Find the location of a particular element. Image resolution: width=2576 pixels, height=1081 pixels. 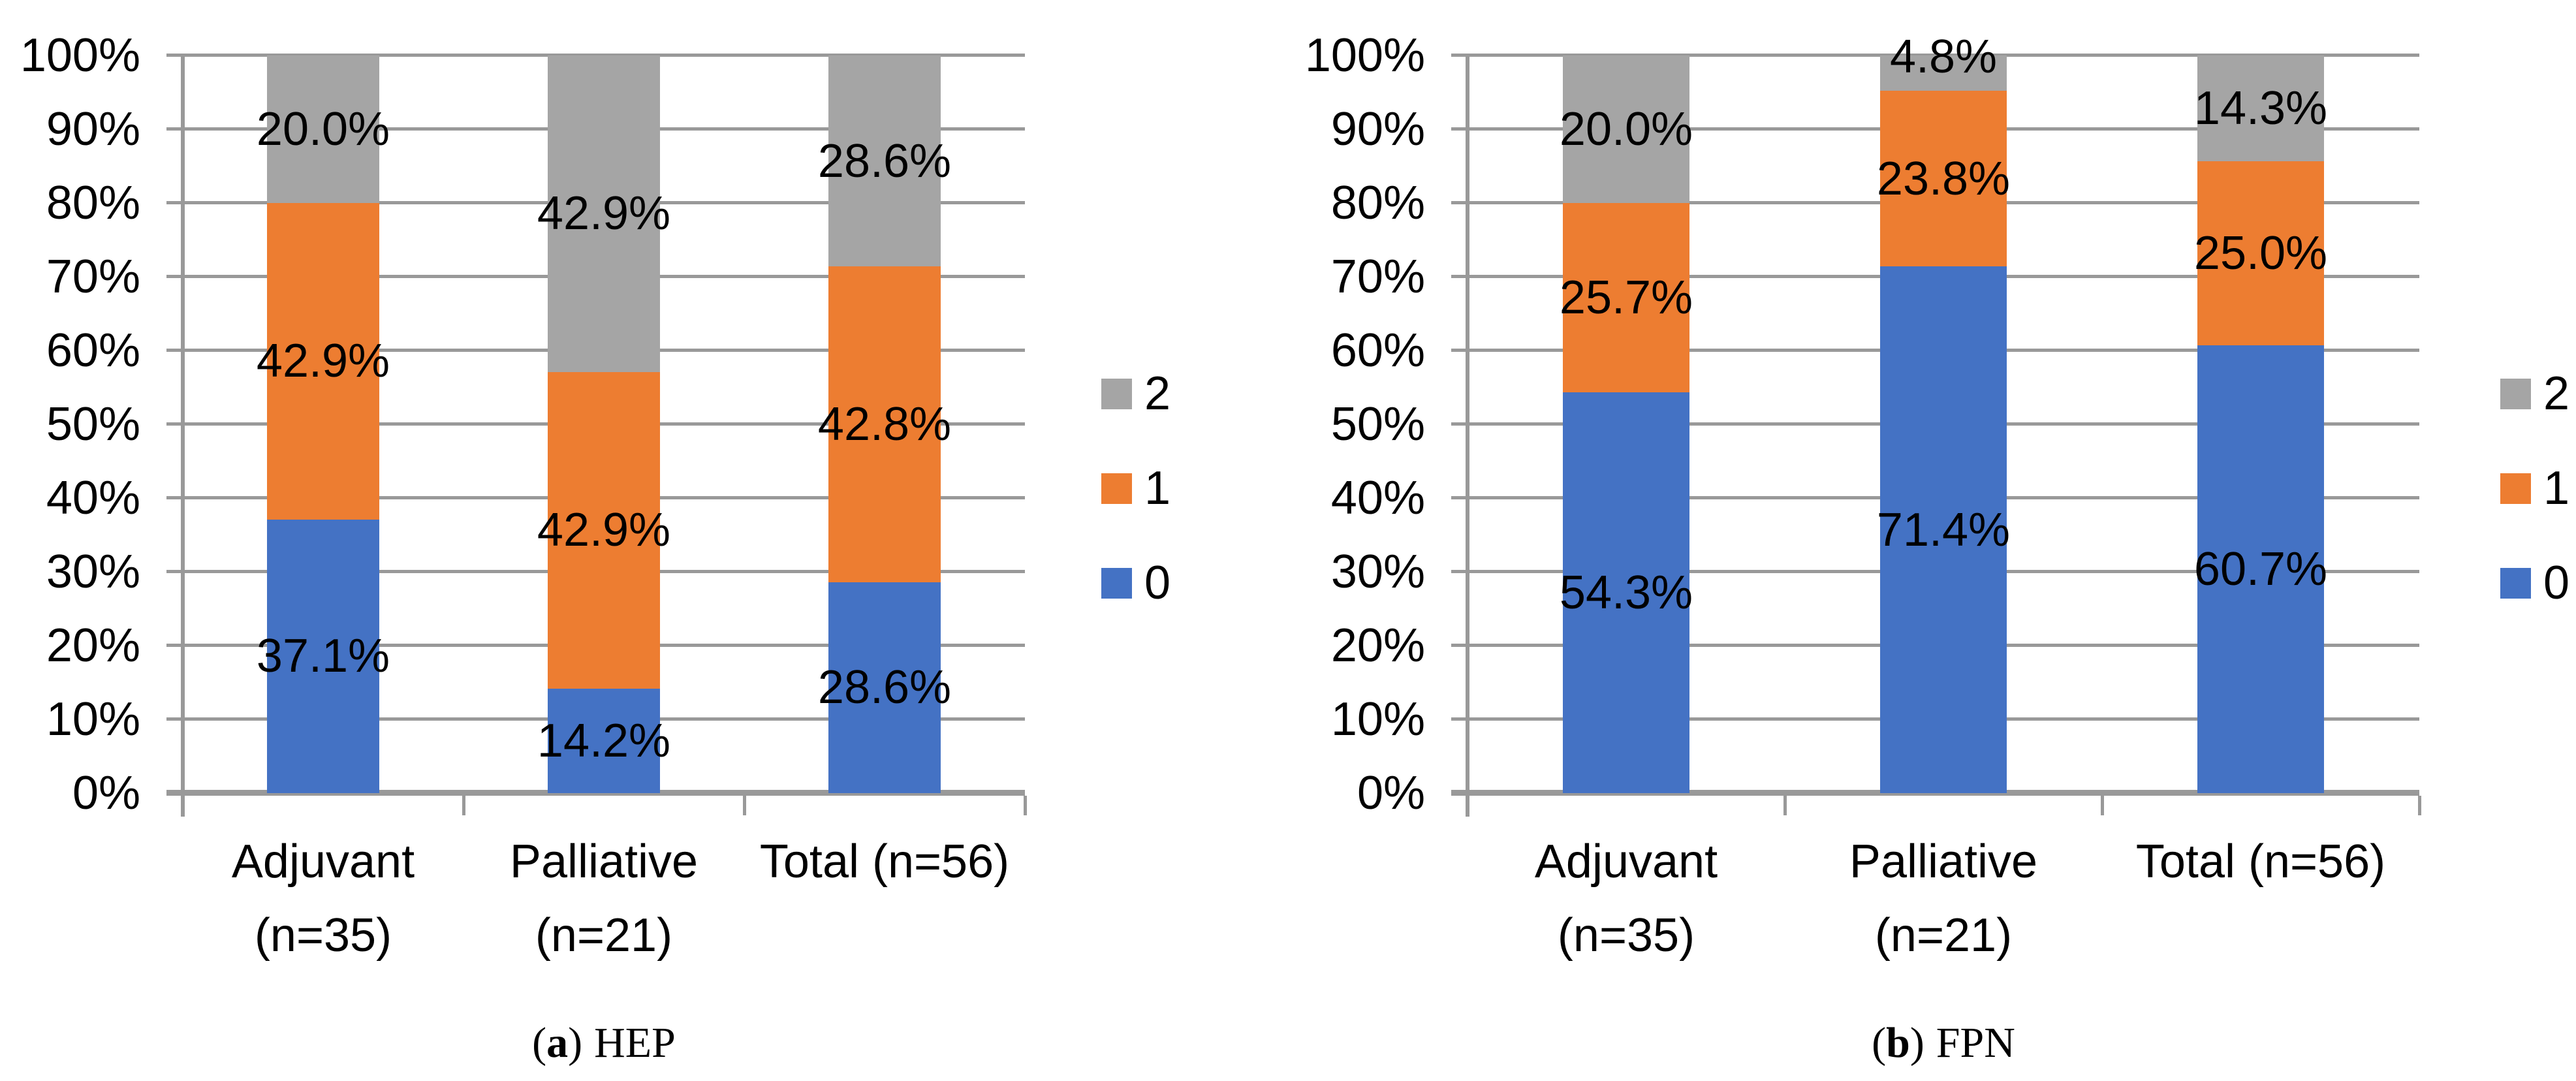

bar-segment-label: 14.2% is located at coordinates (604, 740).